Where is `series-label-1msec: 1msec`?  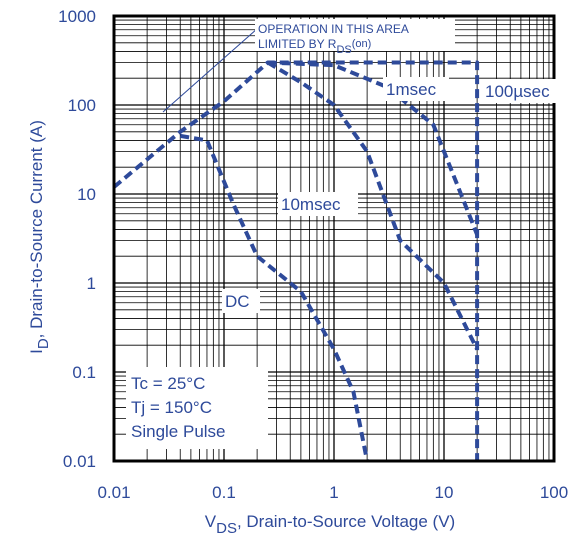
series-label-1msec: 1msec is located at coordinates (411, 89).